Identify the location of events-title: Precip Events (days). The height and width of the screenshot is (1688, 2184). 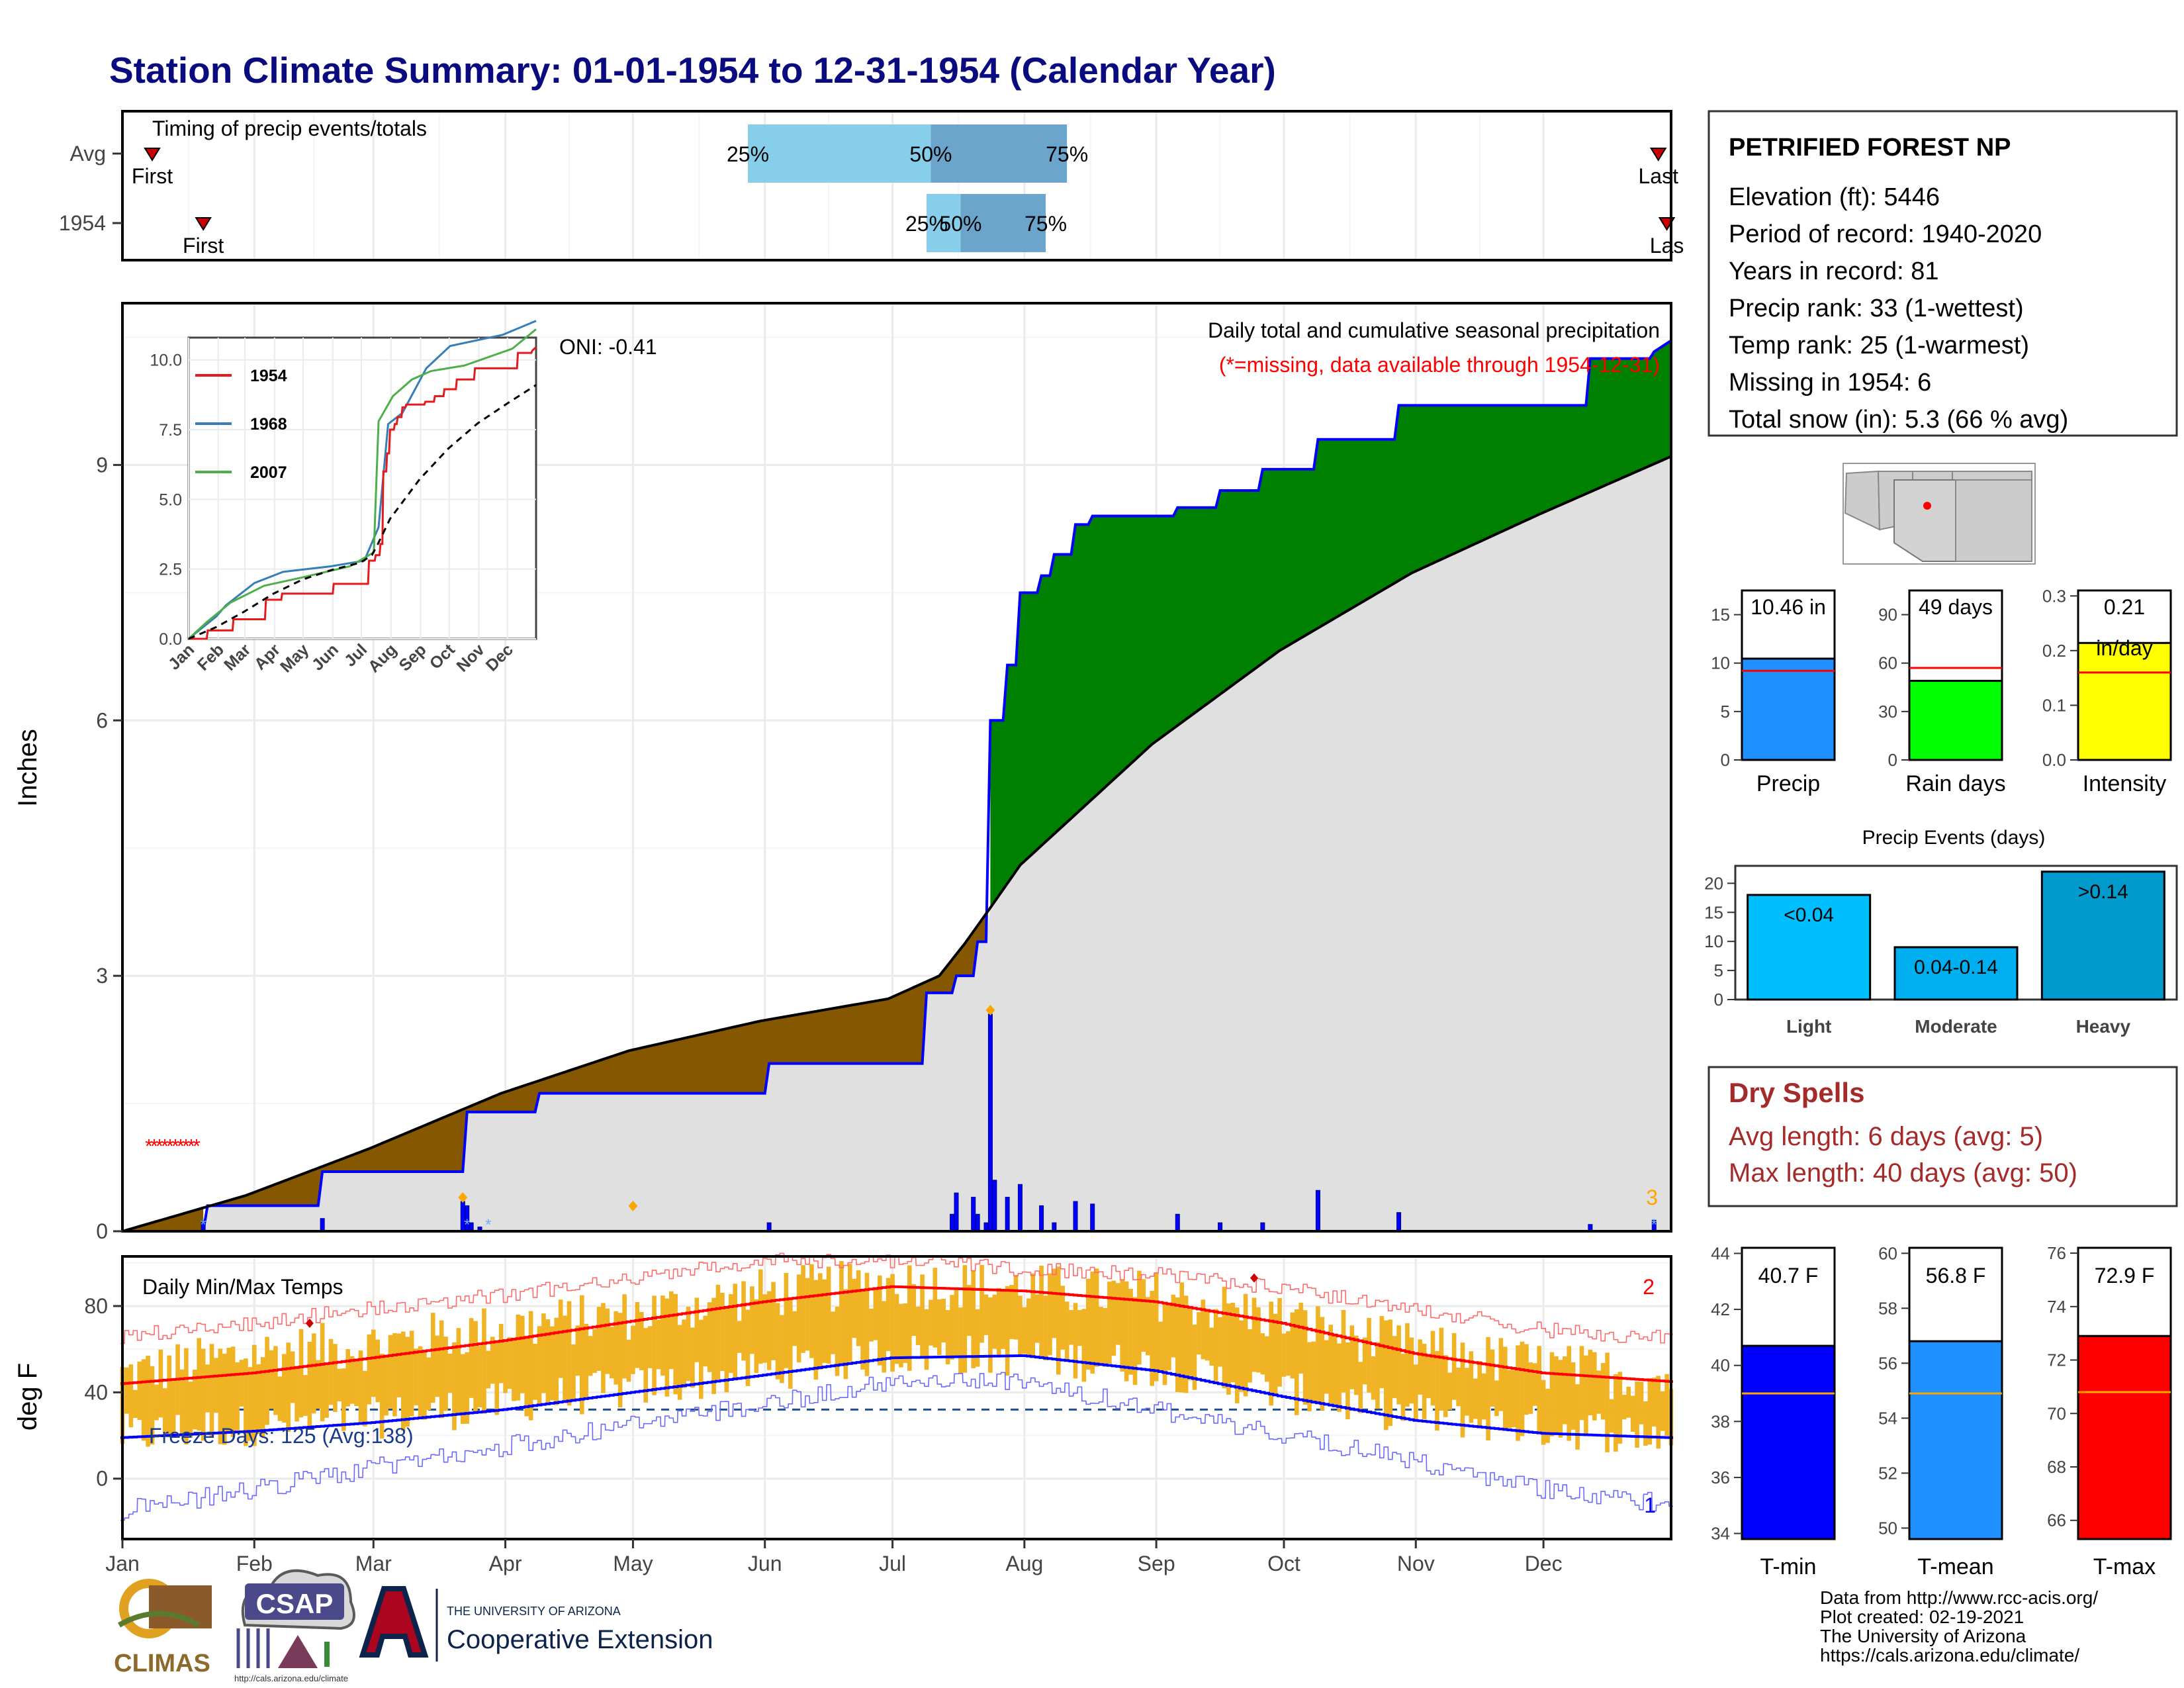
(1954, 838).